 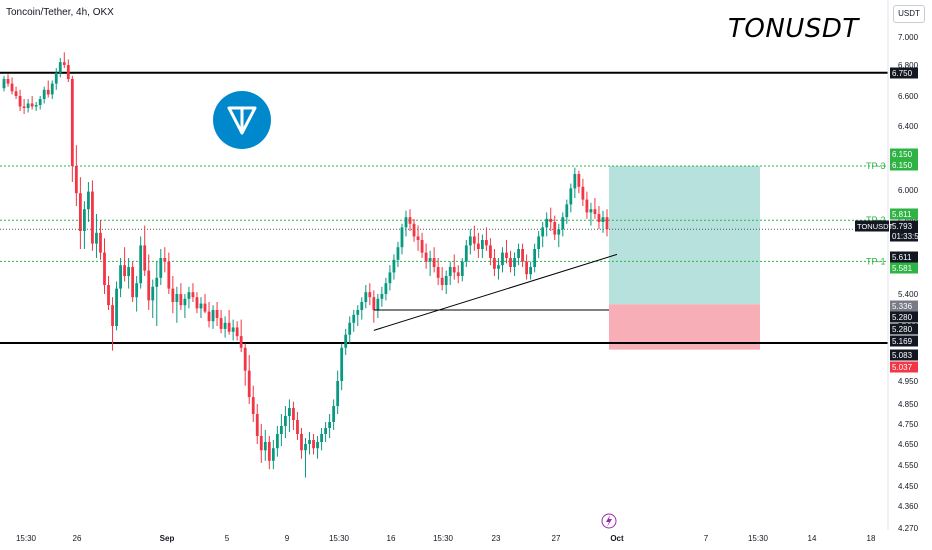 I want to click on lightning-icon, so click(x=609, y=521).